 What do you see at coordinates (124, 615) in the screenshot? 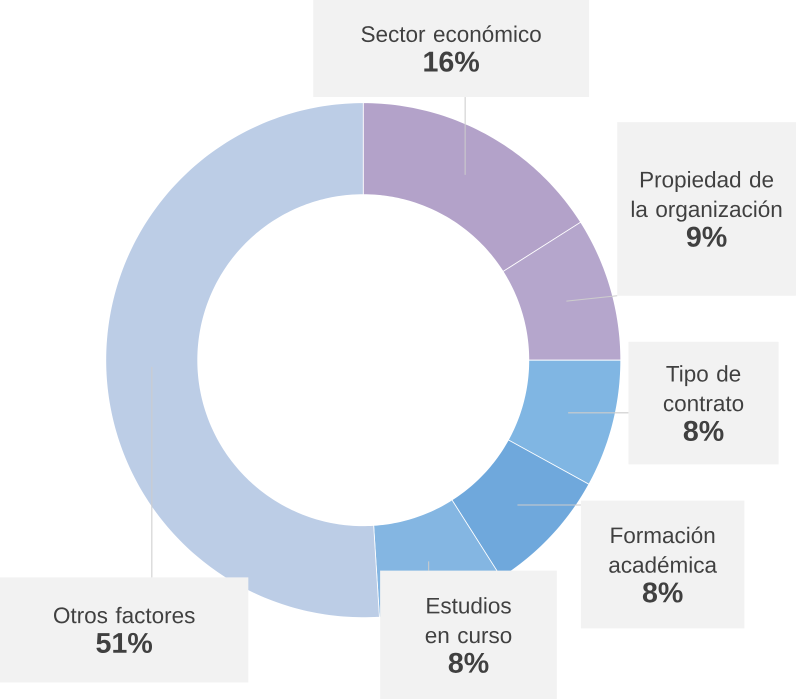
I see `slice-label: Otros factores` at bounding box center [124, 615].